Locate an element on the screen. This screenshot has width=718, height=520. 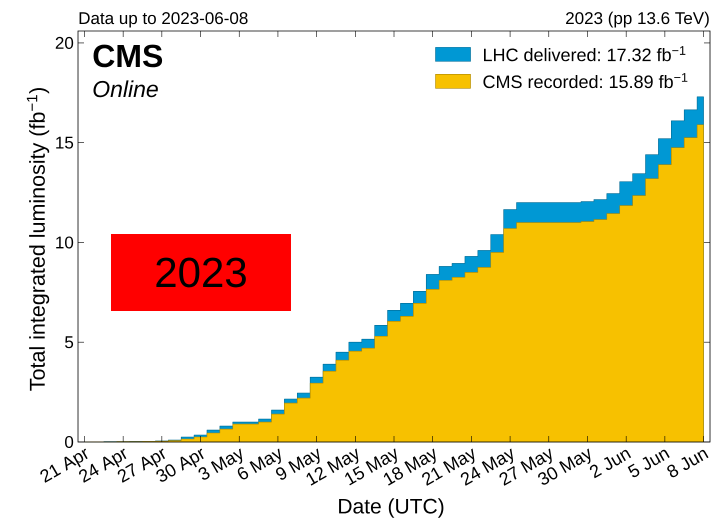
legend-label: CMS recorded: 15.89 fb$^{−1}$ is located at coordinates (585, 80).